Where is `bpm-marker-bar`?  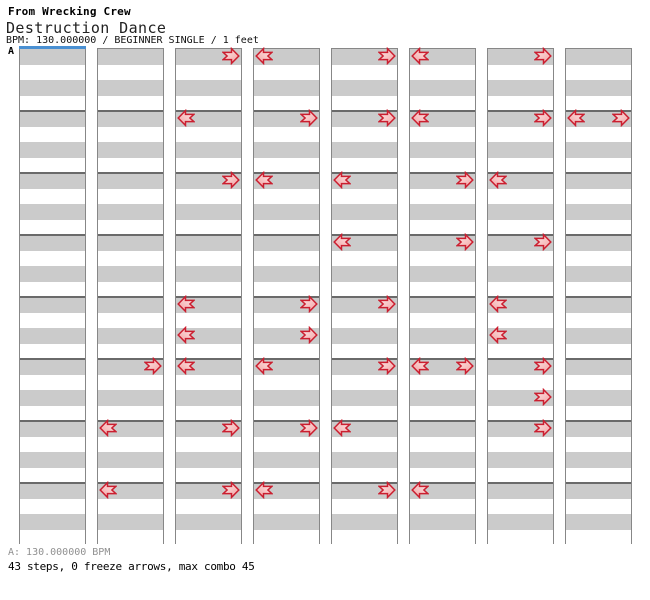
bpm-marker-bar is located at coordinates (52, 47).